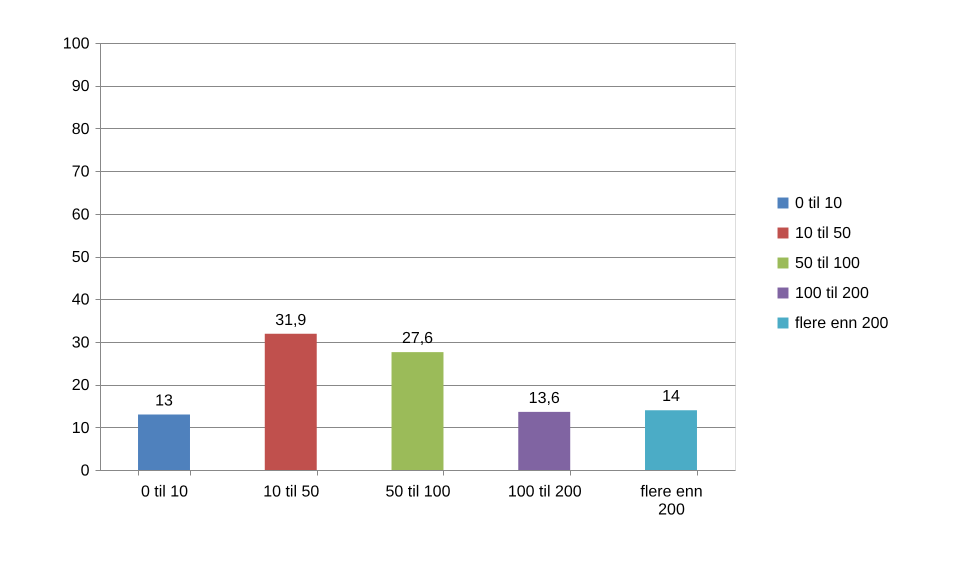 The height and width of the screenshot is (582, 958). Describe the element at coordinates (418, 339) in the screenshot. I see `data-label: 27,6` at that location.